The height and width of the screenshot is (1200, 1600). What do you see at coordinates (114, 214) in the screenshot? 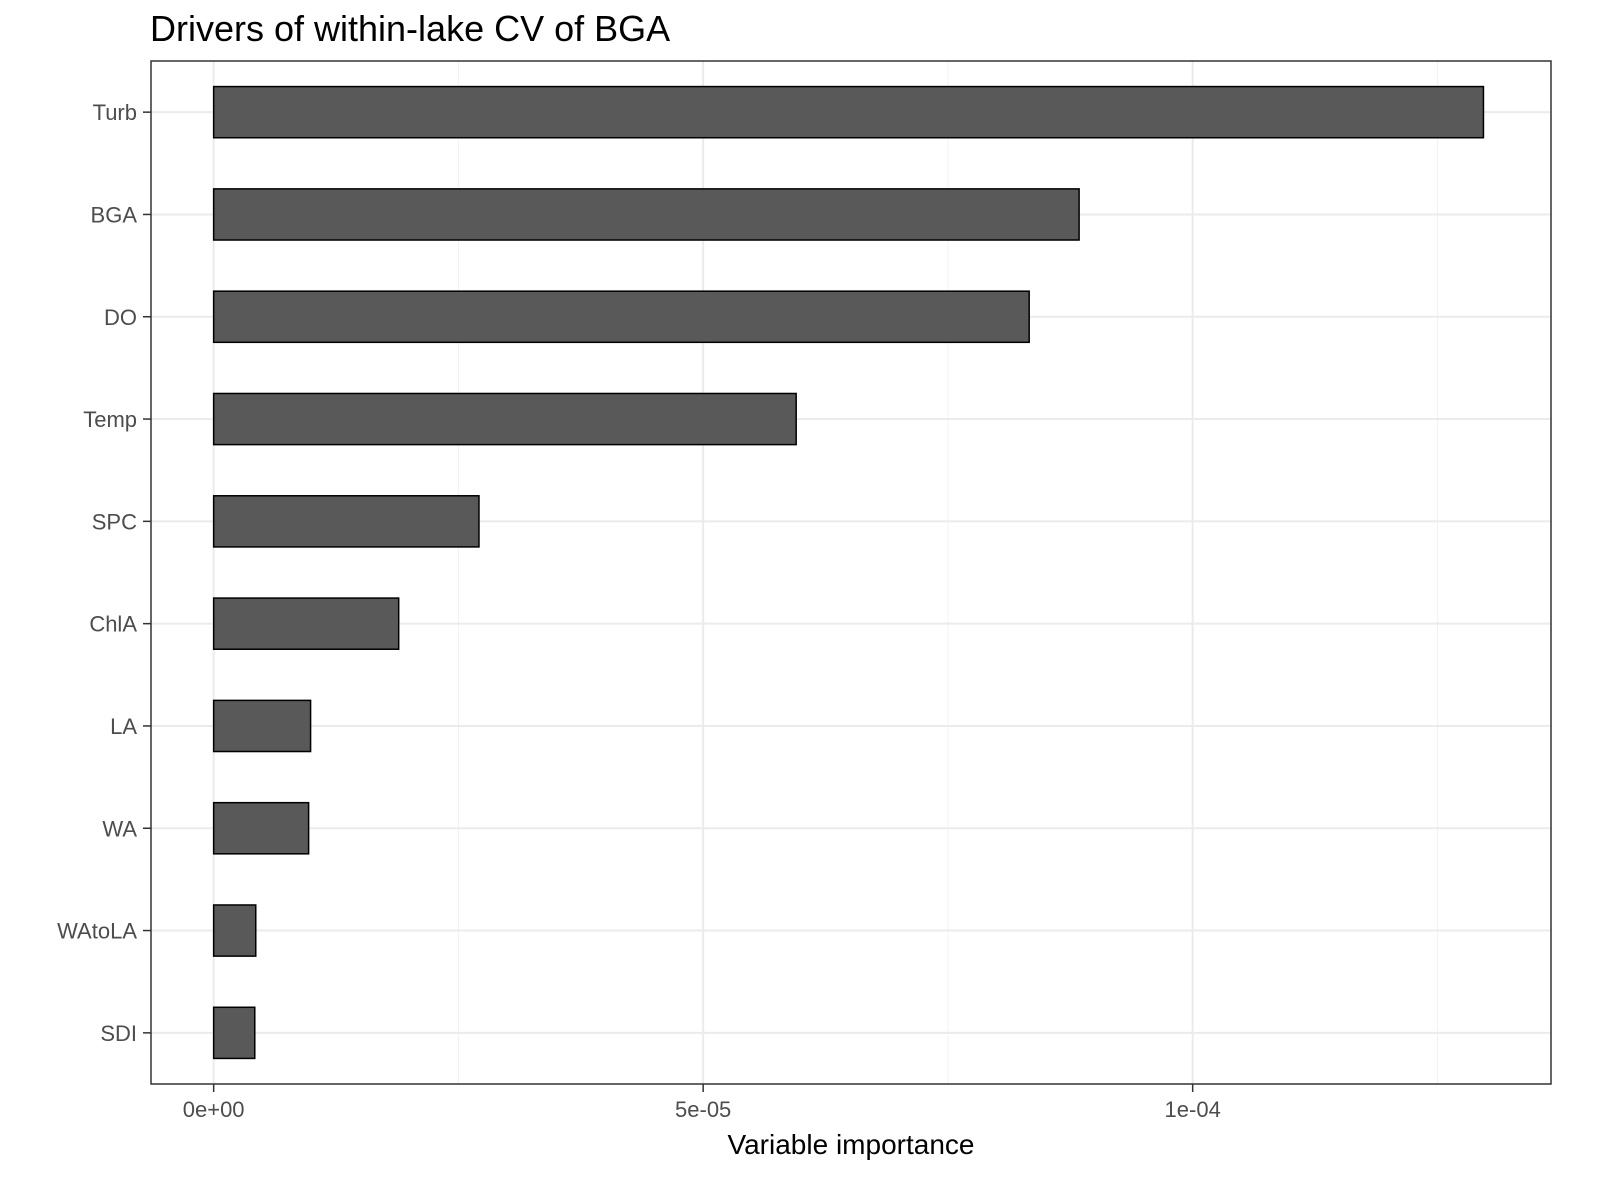
I see `y-tick-label: BGA` at bounding box center [114, 214].